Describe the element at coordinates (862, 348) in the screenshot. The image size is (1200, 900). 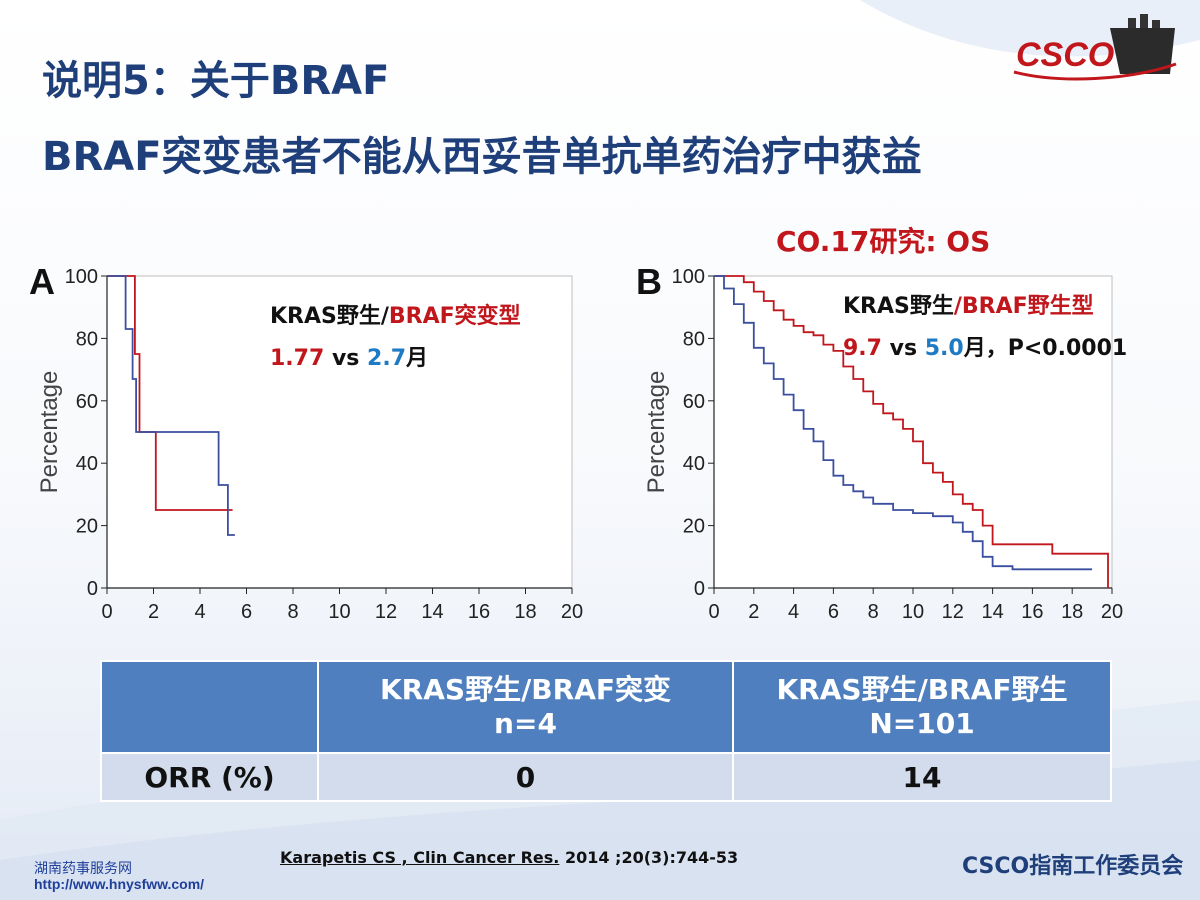
I see `chart-b-value-red: 9.7` at that location.